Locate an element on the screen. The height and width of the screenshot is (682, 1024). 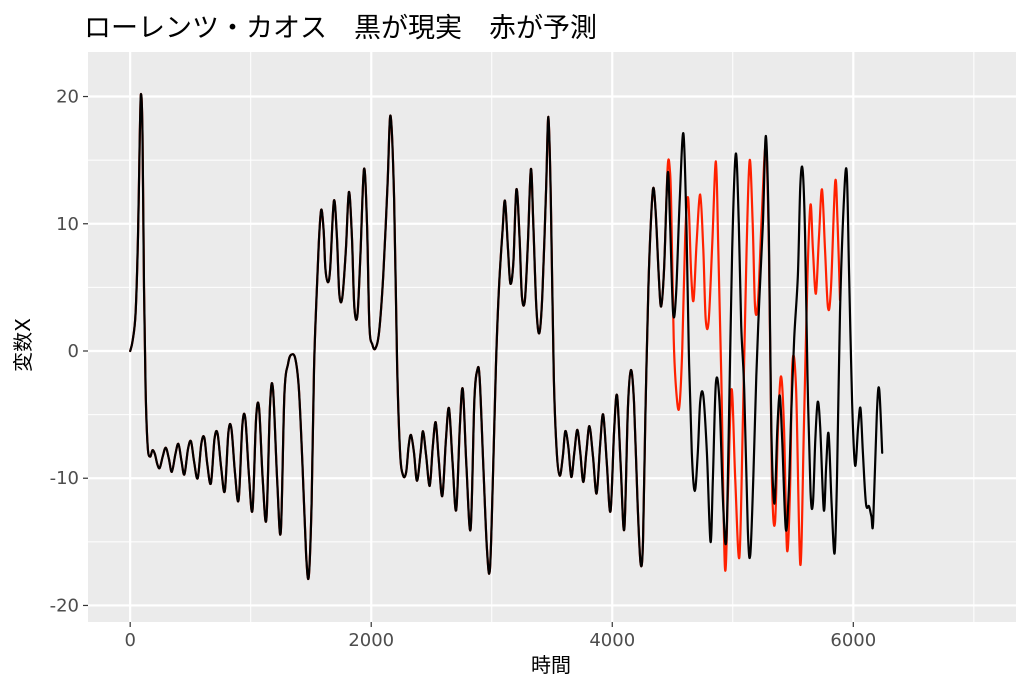
x-axis-title: 時間 is located at coordinates (551, 665).